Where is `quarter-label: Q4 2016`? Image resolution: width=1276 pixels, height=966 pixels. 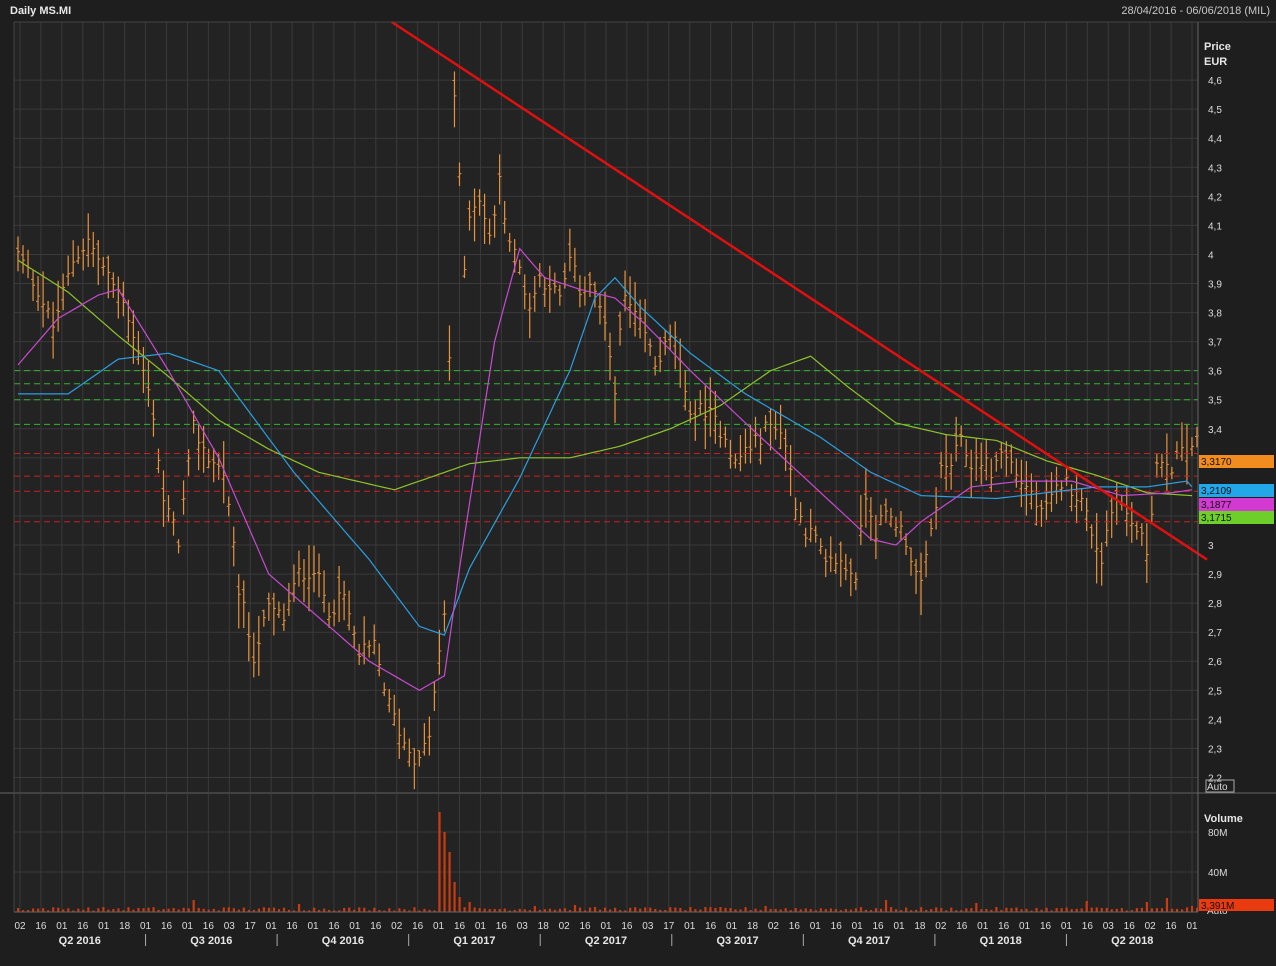
quarter-label: Q4 2016 is located at coordinates (343, 941).